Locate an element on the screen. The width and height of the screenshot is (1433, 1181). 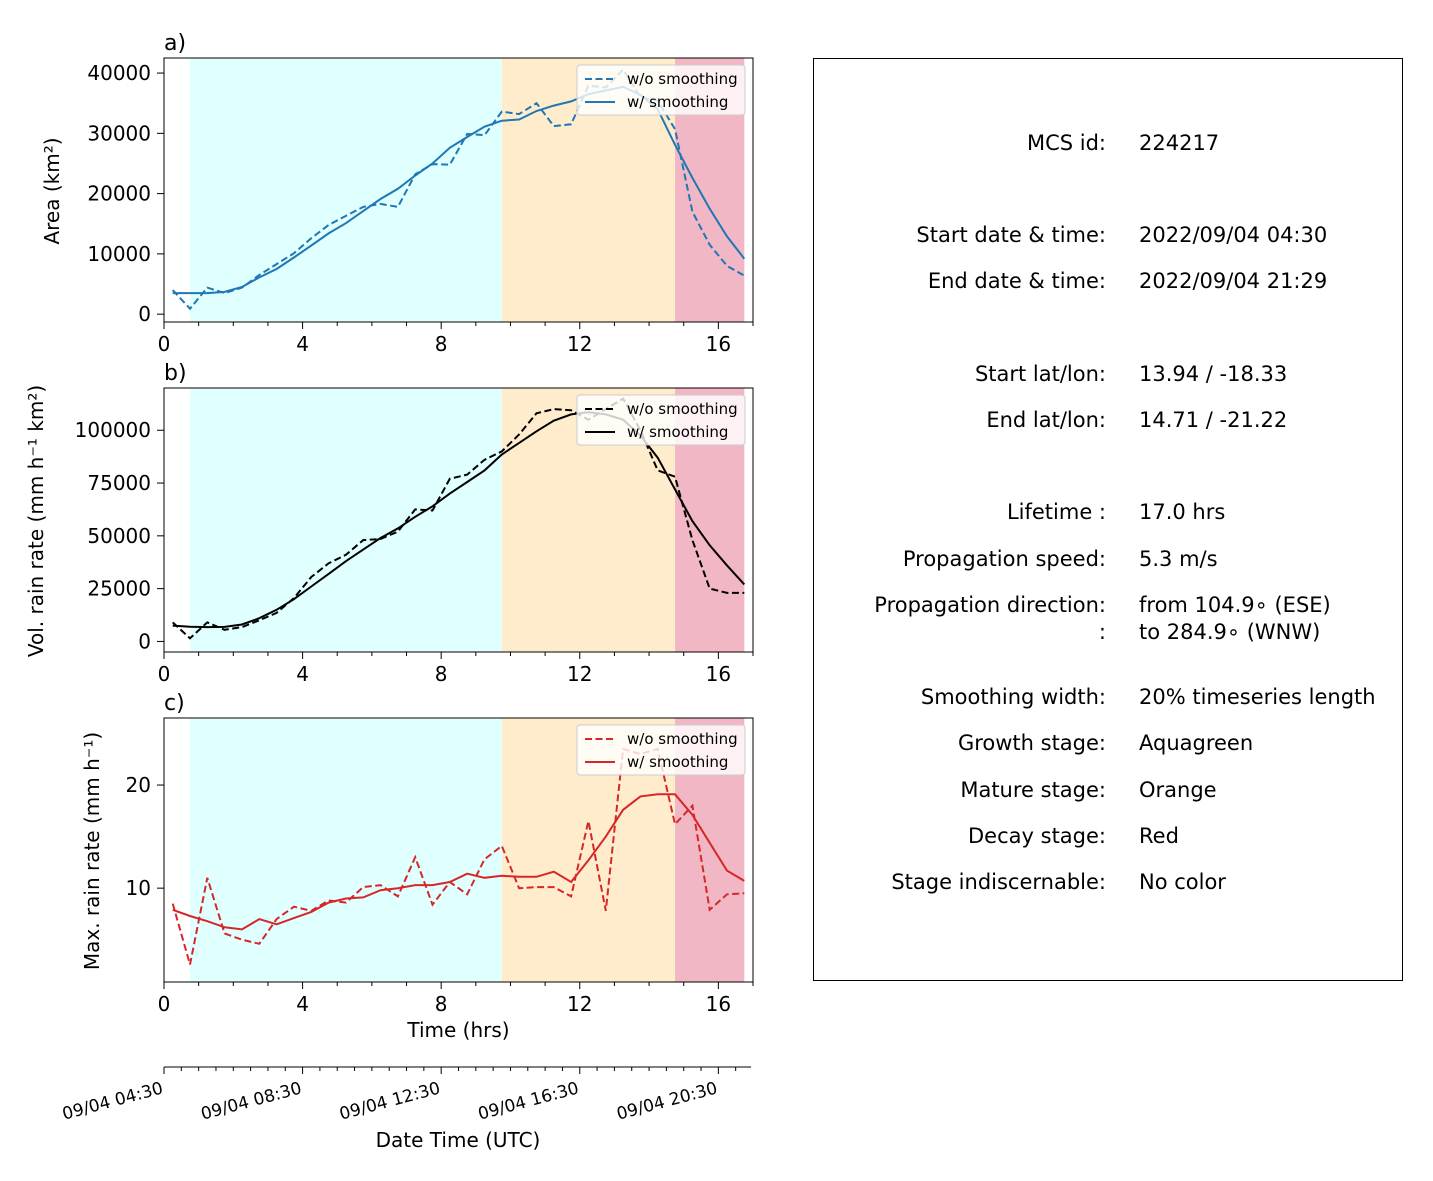
date-tick-label: 09/04 16:30 is located at coordinates (528, 1102).